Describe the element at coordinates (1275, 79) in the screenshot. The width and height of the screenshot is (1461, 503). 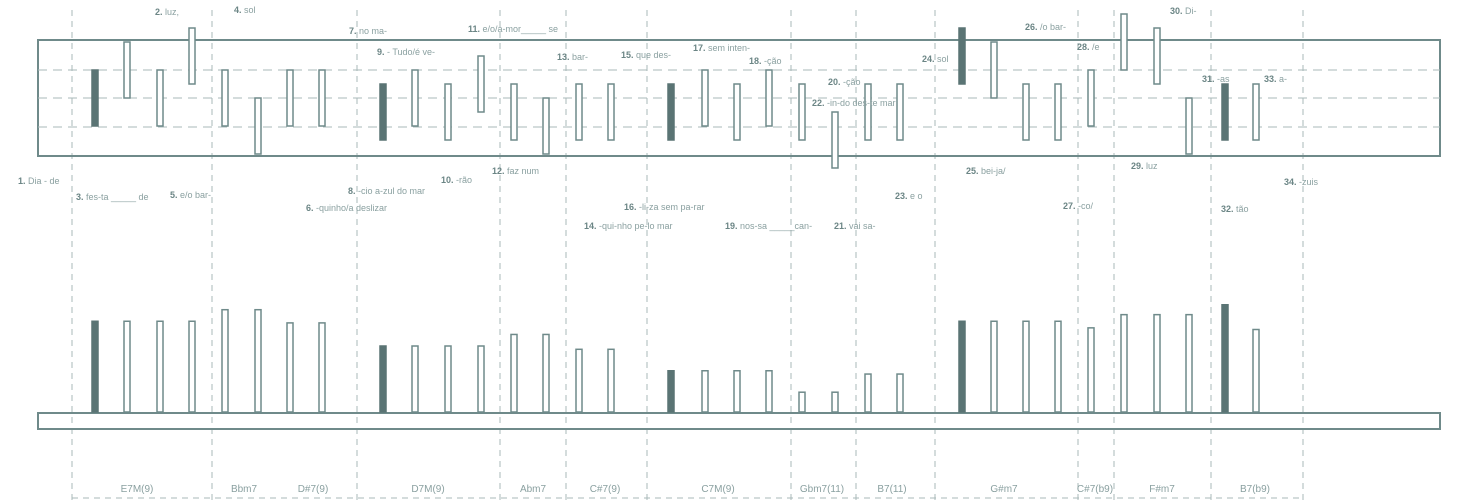
I see `lyric-label: 33. a-` at that location.